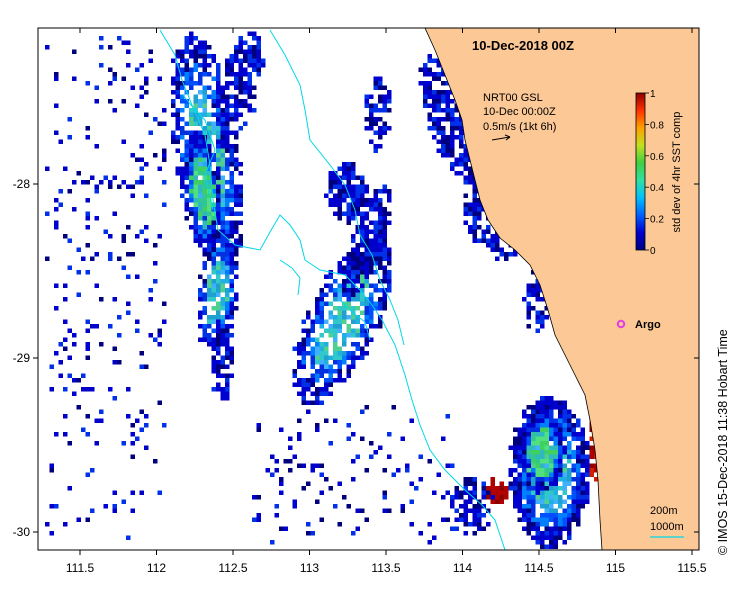  What do you see at coordinates (691, 568) in the screenshot?
I see `x-tick-label: 115.5` at bounding box center [691, 568].